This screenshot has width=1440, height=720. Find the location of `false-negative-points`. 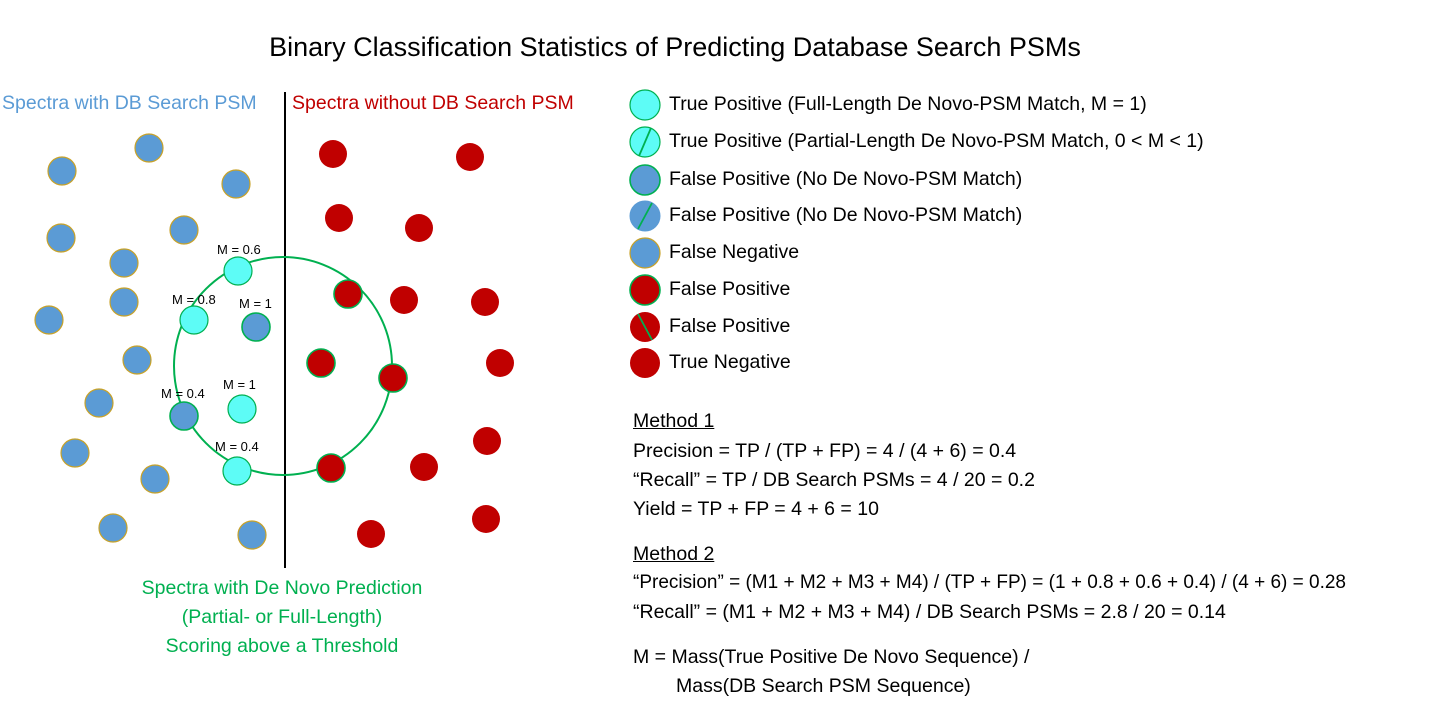

false-negative-points is located at coordinates (150, 341).